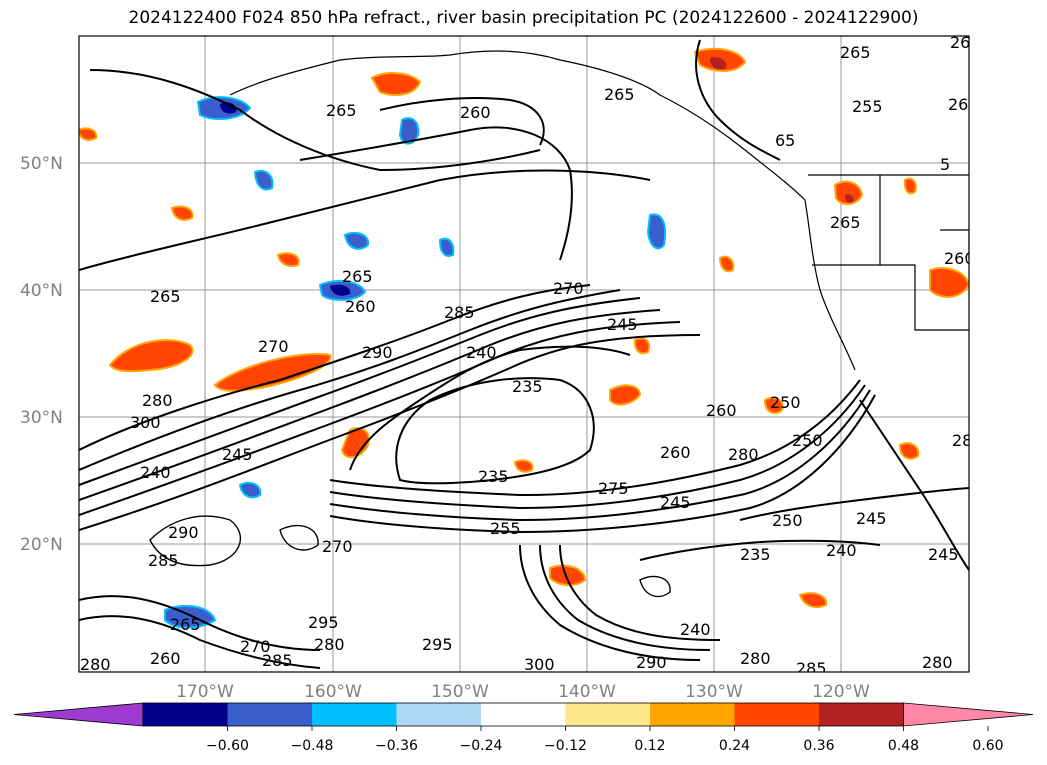 This screenshot has width=1047, height=765. I want to click on colorbar-tick-label: −0.48, so click(312, 746).